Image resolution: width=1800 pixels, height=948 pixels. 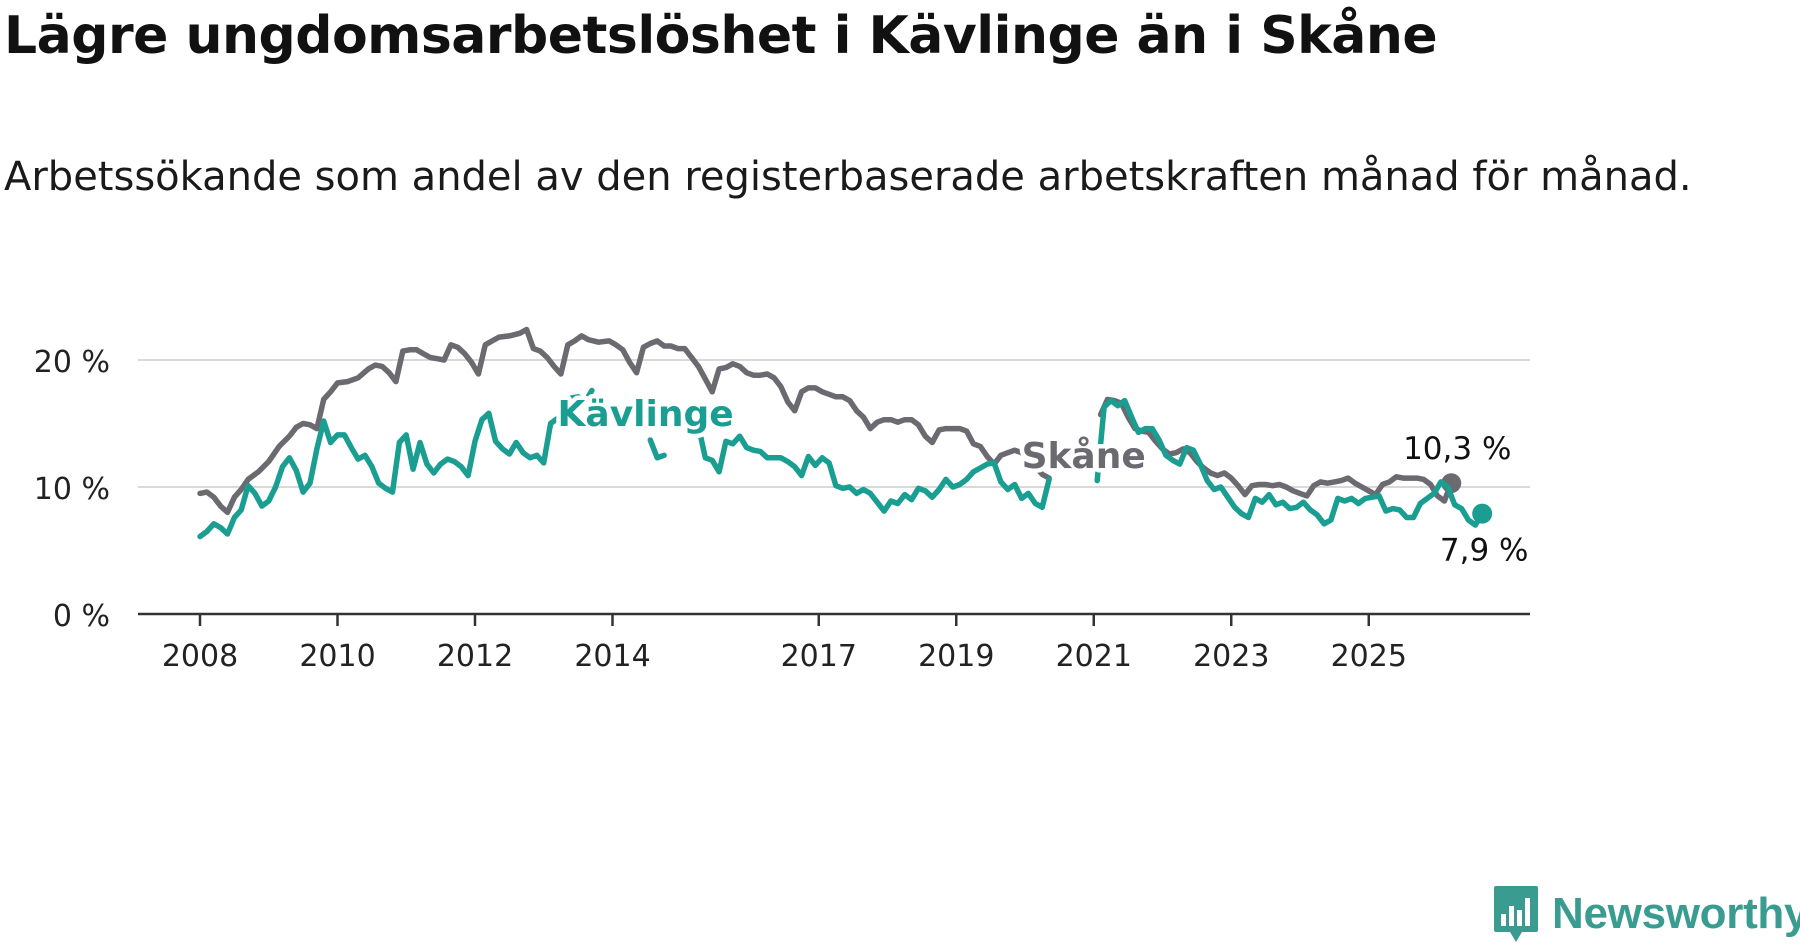 What do you see at coordinates (1484, 551) in the screenshot?
I see `end-value-label-kavlinge: 7,9 %` at bounding box center [1484, 551].